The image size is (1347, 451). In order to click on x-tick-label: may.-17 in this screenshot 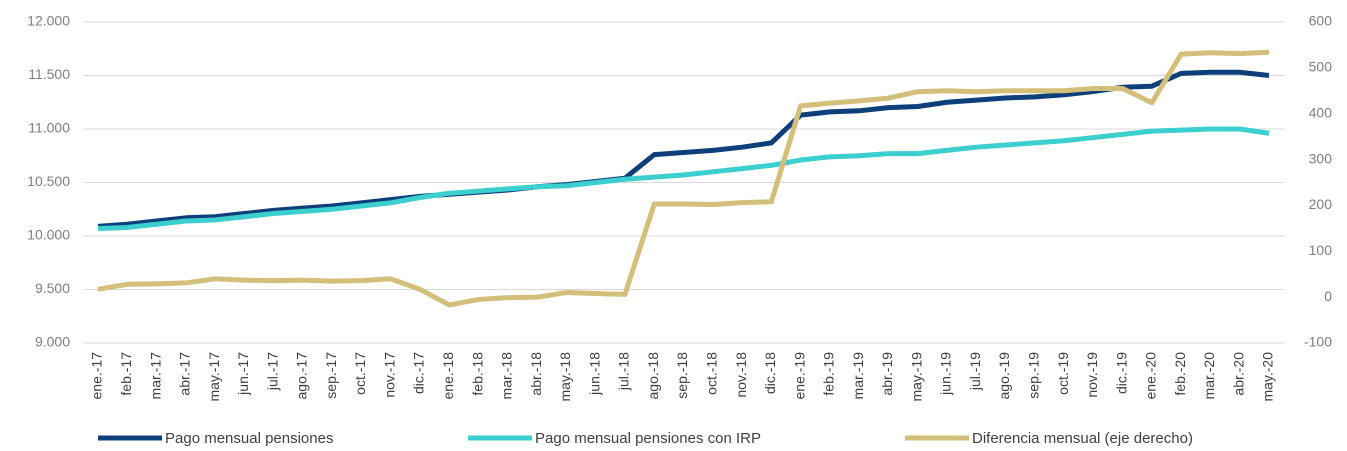, I will do `click(214, 377)`.